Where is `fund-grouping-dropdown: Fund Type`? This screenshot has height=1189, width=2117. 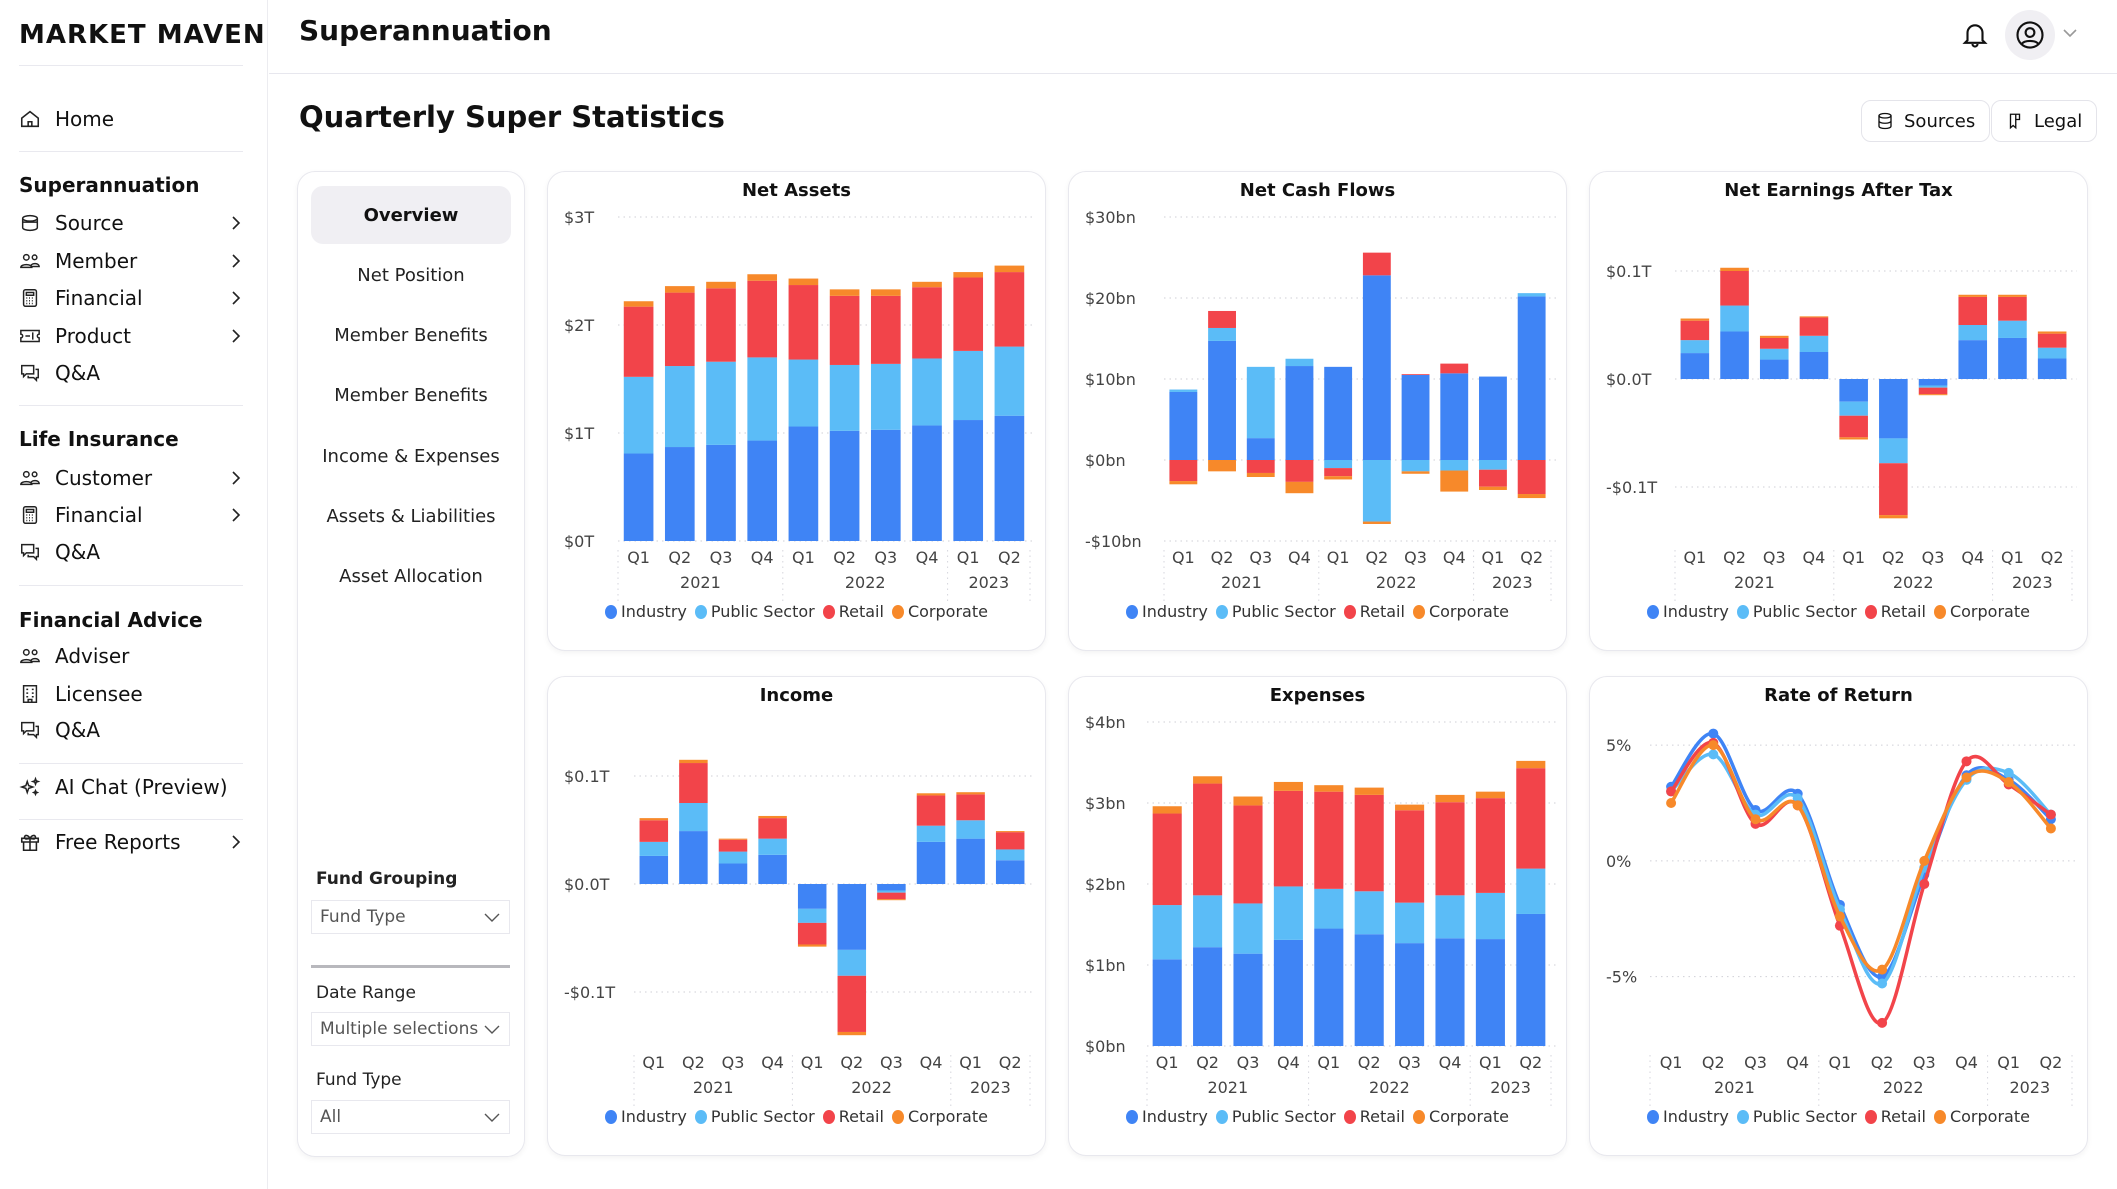
fund-grouping-dropdown: Fund Type is located at coordinates (410, 917).